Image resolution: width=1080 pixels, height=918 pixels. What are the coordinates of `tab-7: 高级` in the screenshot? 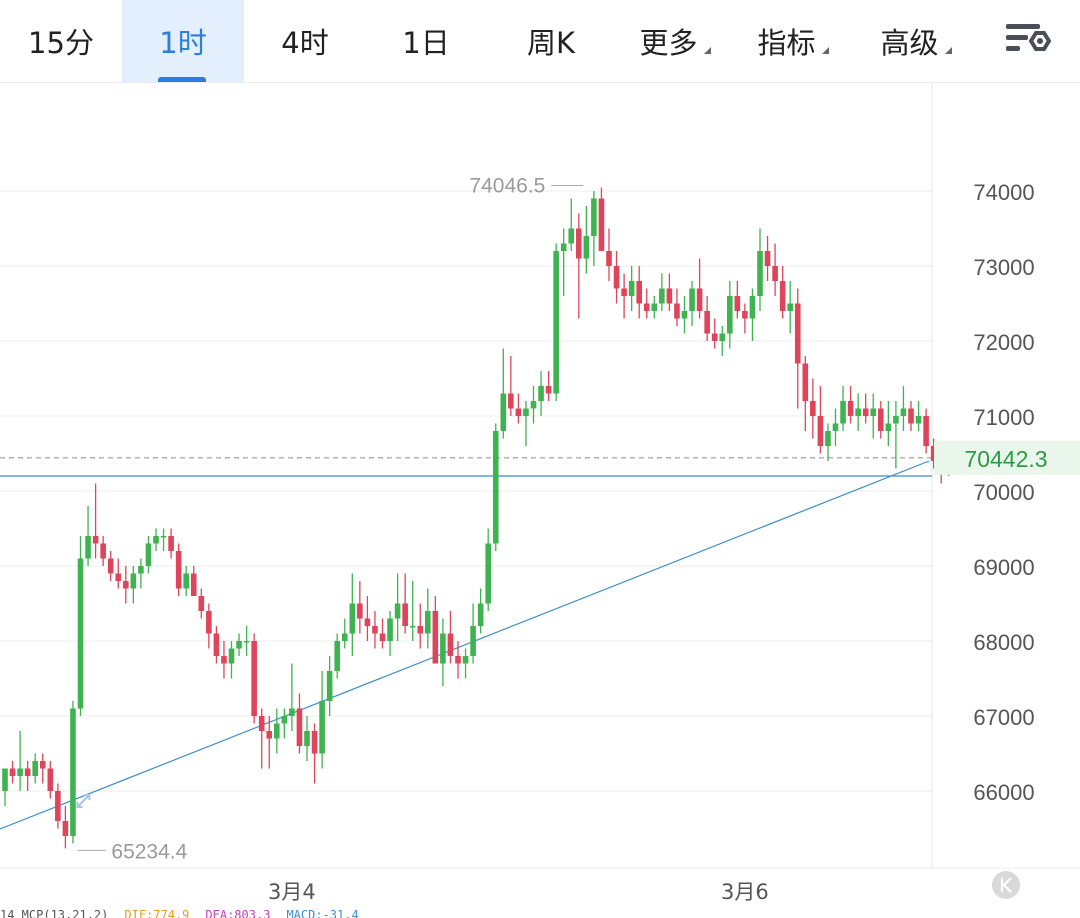 It's located at (916, 41).